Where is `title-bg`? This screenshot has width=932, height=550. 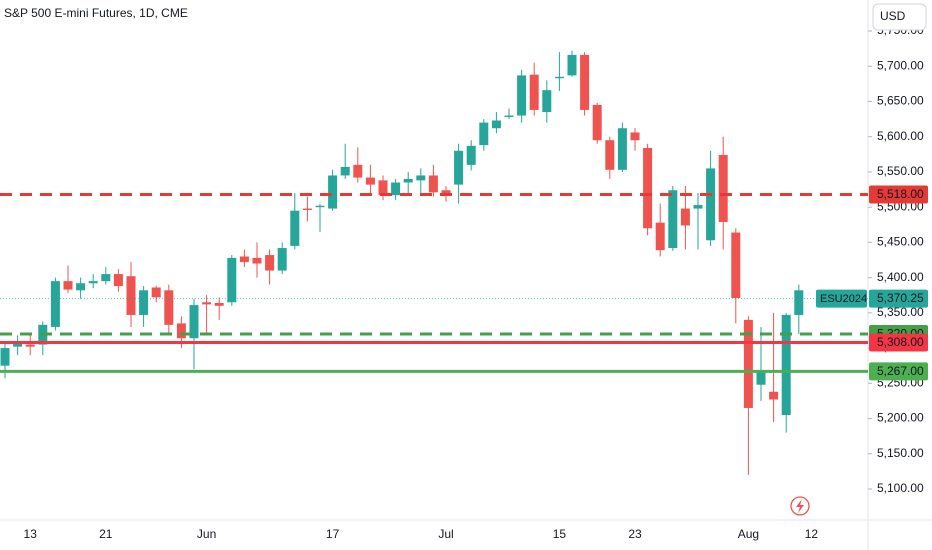
title-bg is located at coordinates (88, 14).